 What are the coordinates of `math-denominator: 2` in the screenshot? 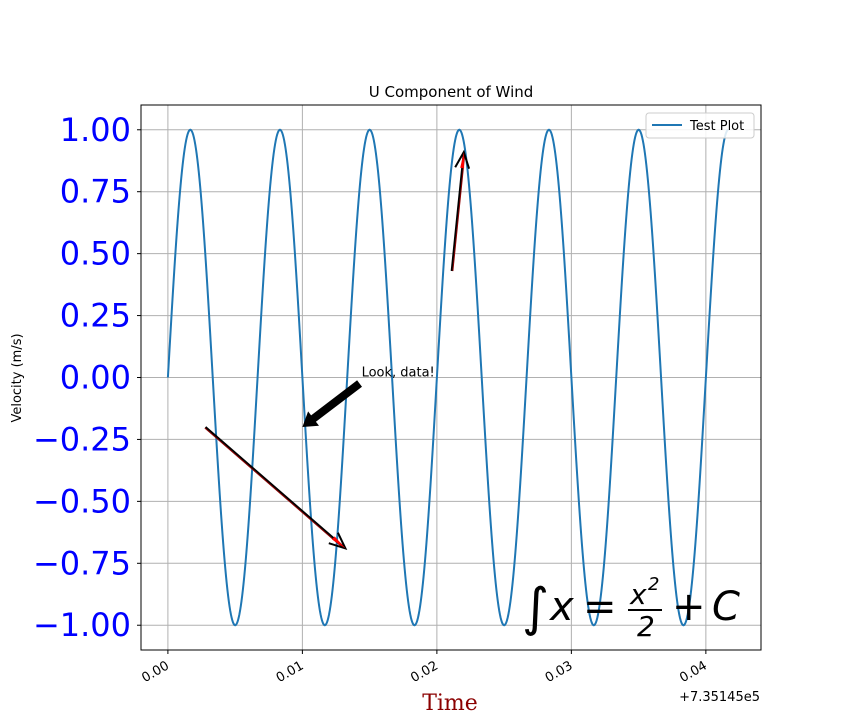 It's located at (646, 626).